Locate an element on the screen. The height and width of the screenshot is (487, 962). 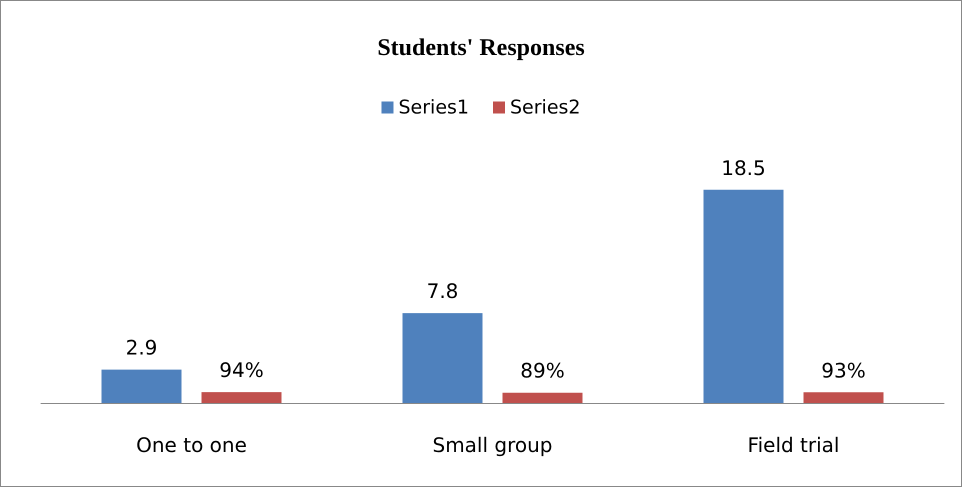
data-label: 89% is located at coordinates (542, 370).